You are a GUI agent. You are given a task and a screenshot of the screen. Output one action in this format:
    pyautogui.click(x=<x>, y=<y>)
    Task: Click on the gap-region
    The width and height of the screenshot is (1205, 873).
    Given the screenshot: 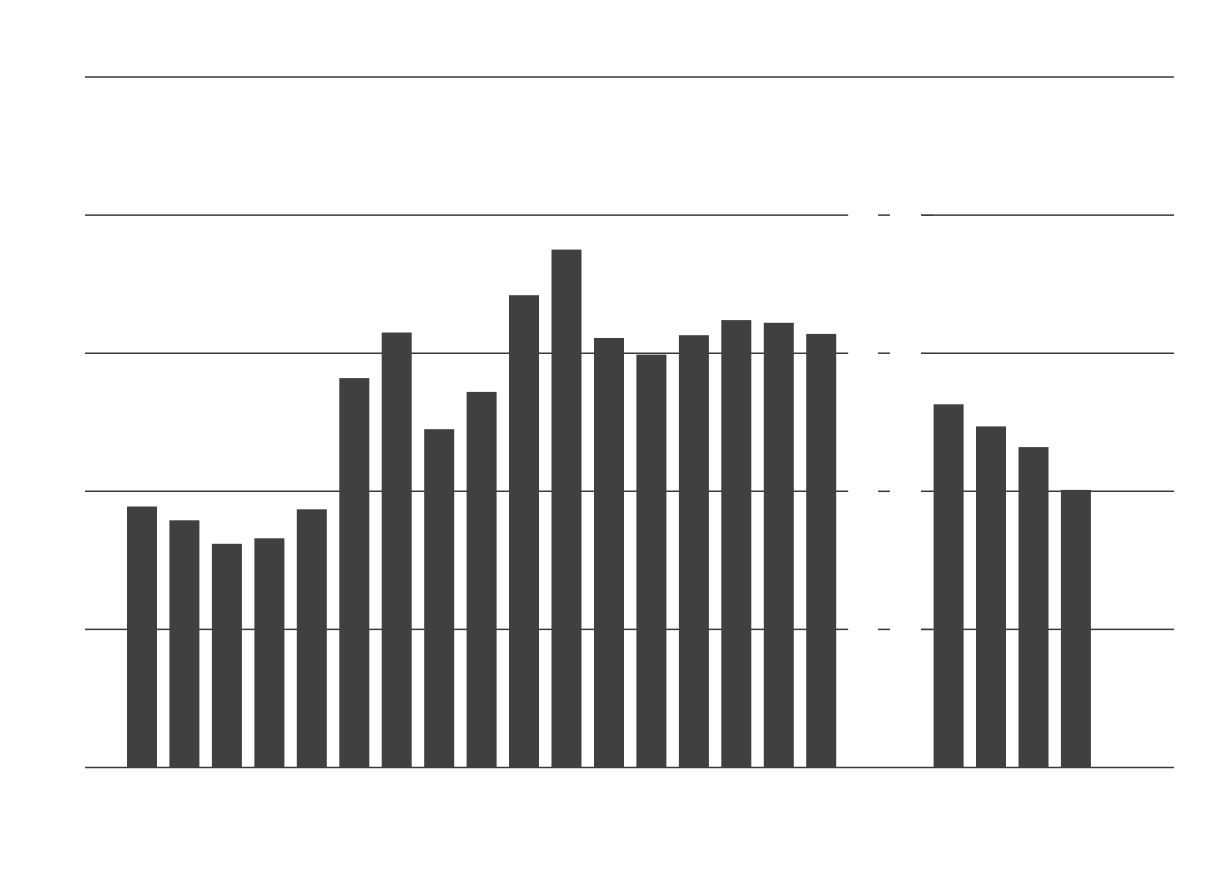 What is the action you would take?
    pyautogui.click(x=890, y=488)
    